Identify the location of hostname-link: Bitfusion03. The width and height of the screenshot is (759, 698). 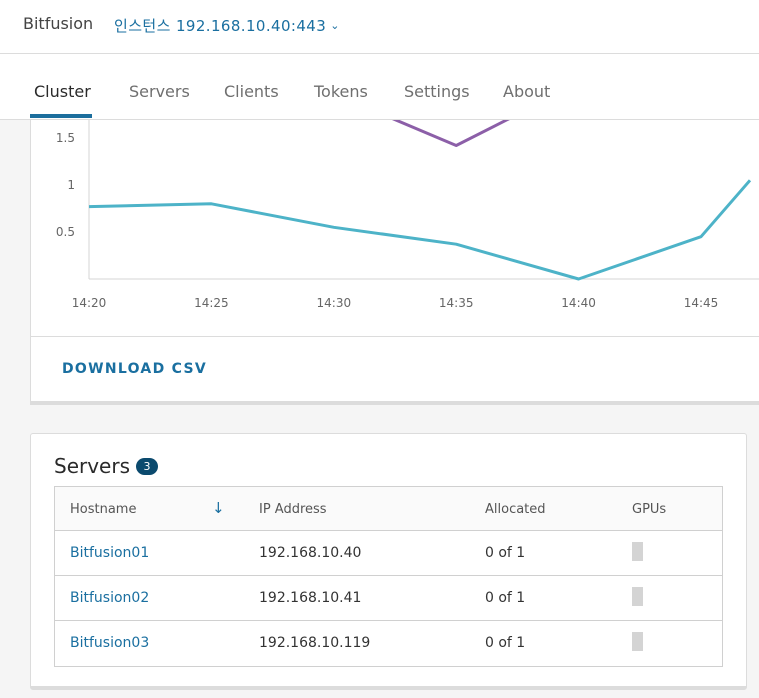
(110, 643).